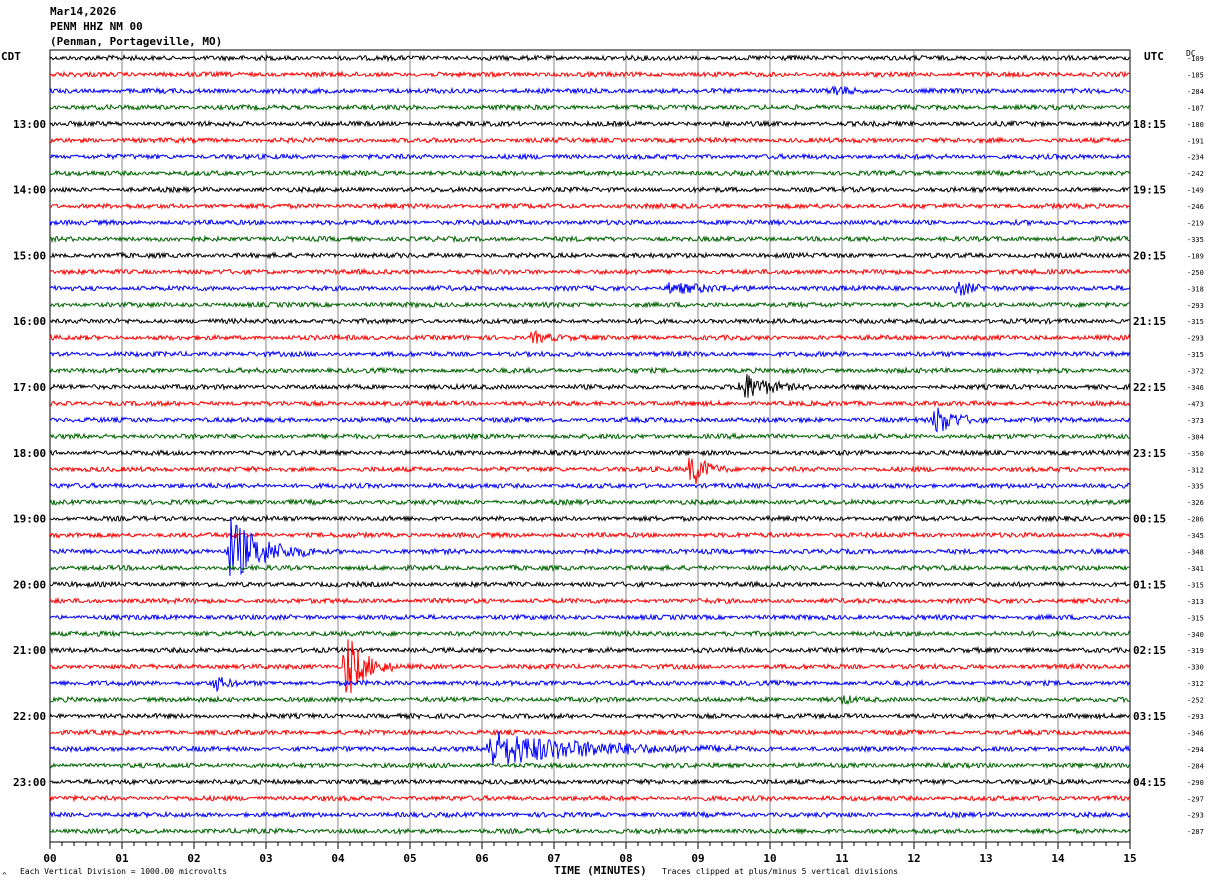 The height and width of the screenshot is (886, 1210). What do you see at coordinates (1195, 158) in the screenshot?
I see `dc-offset-label: -234` at bounding box center [1195, 158].